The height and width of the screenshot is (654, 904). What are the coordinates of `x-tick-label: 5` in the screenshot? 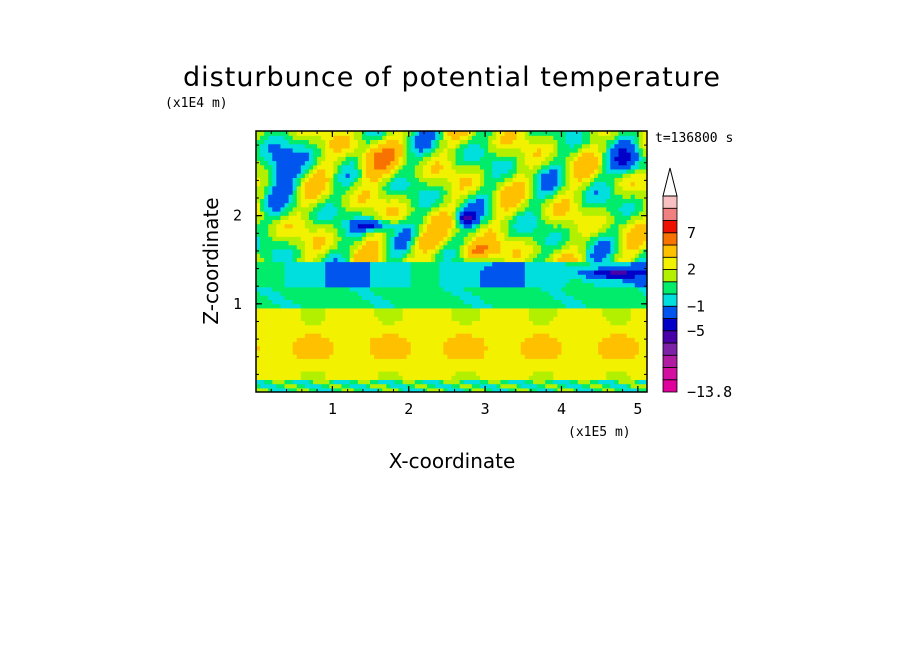 It's located at (637, 409).